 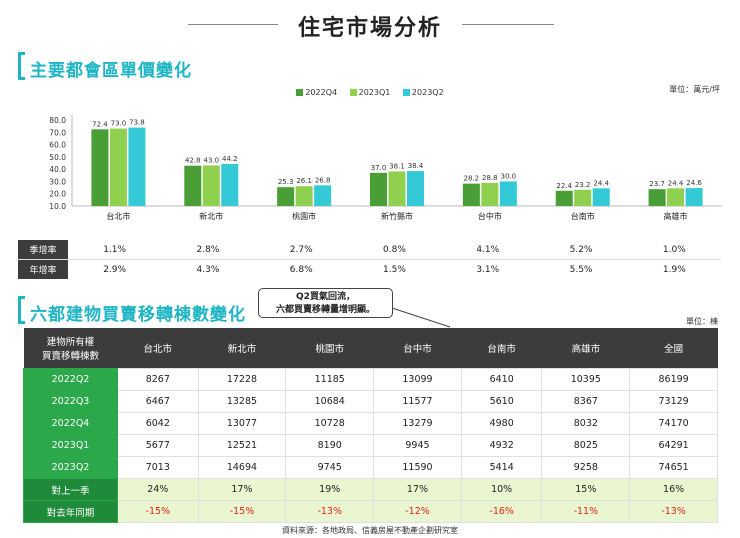 I want to click on x-tick-label: 台中市, so click(x=490, y=216).